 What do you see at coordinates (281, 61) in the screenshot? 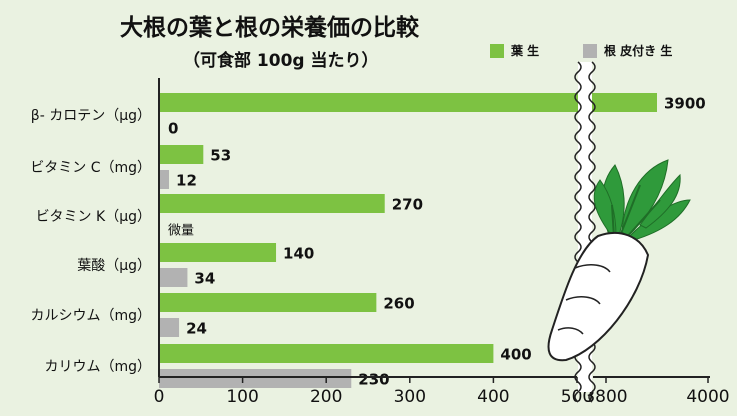
I see `chart-subtitle: （可食部 100g 当たり）` at bounding box center [281, 61].